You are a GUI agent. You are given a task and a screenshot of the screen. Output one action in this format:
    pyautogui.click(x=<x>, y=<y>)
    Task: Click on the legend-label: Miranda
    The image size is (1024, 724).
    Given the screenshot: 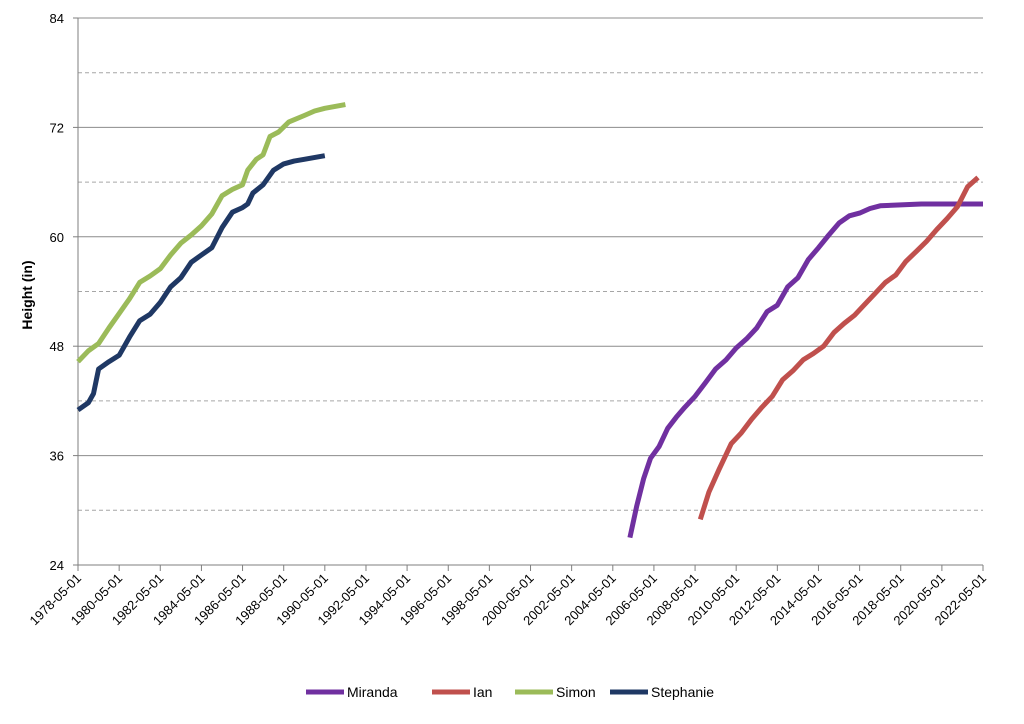 What is the action you would take?
    pyautogui.click(x=372, y=692)
    